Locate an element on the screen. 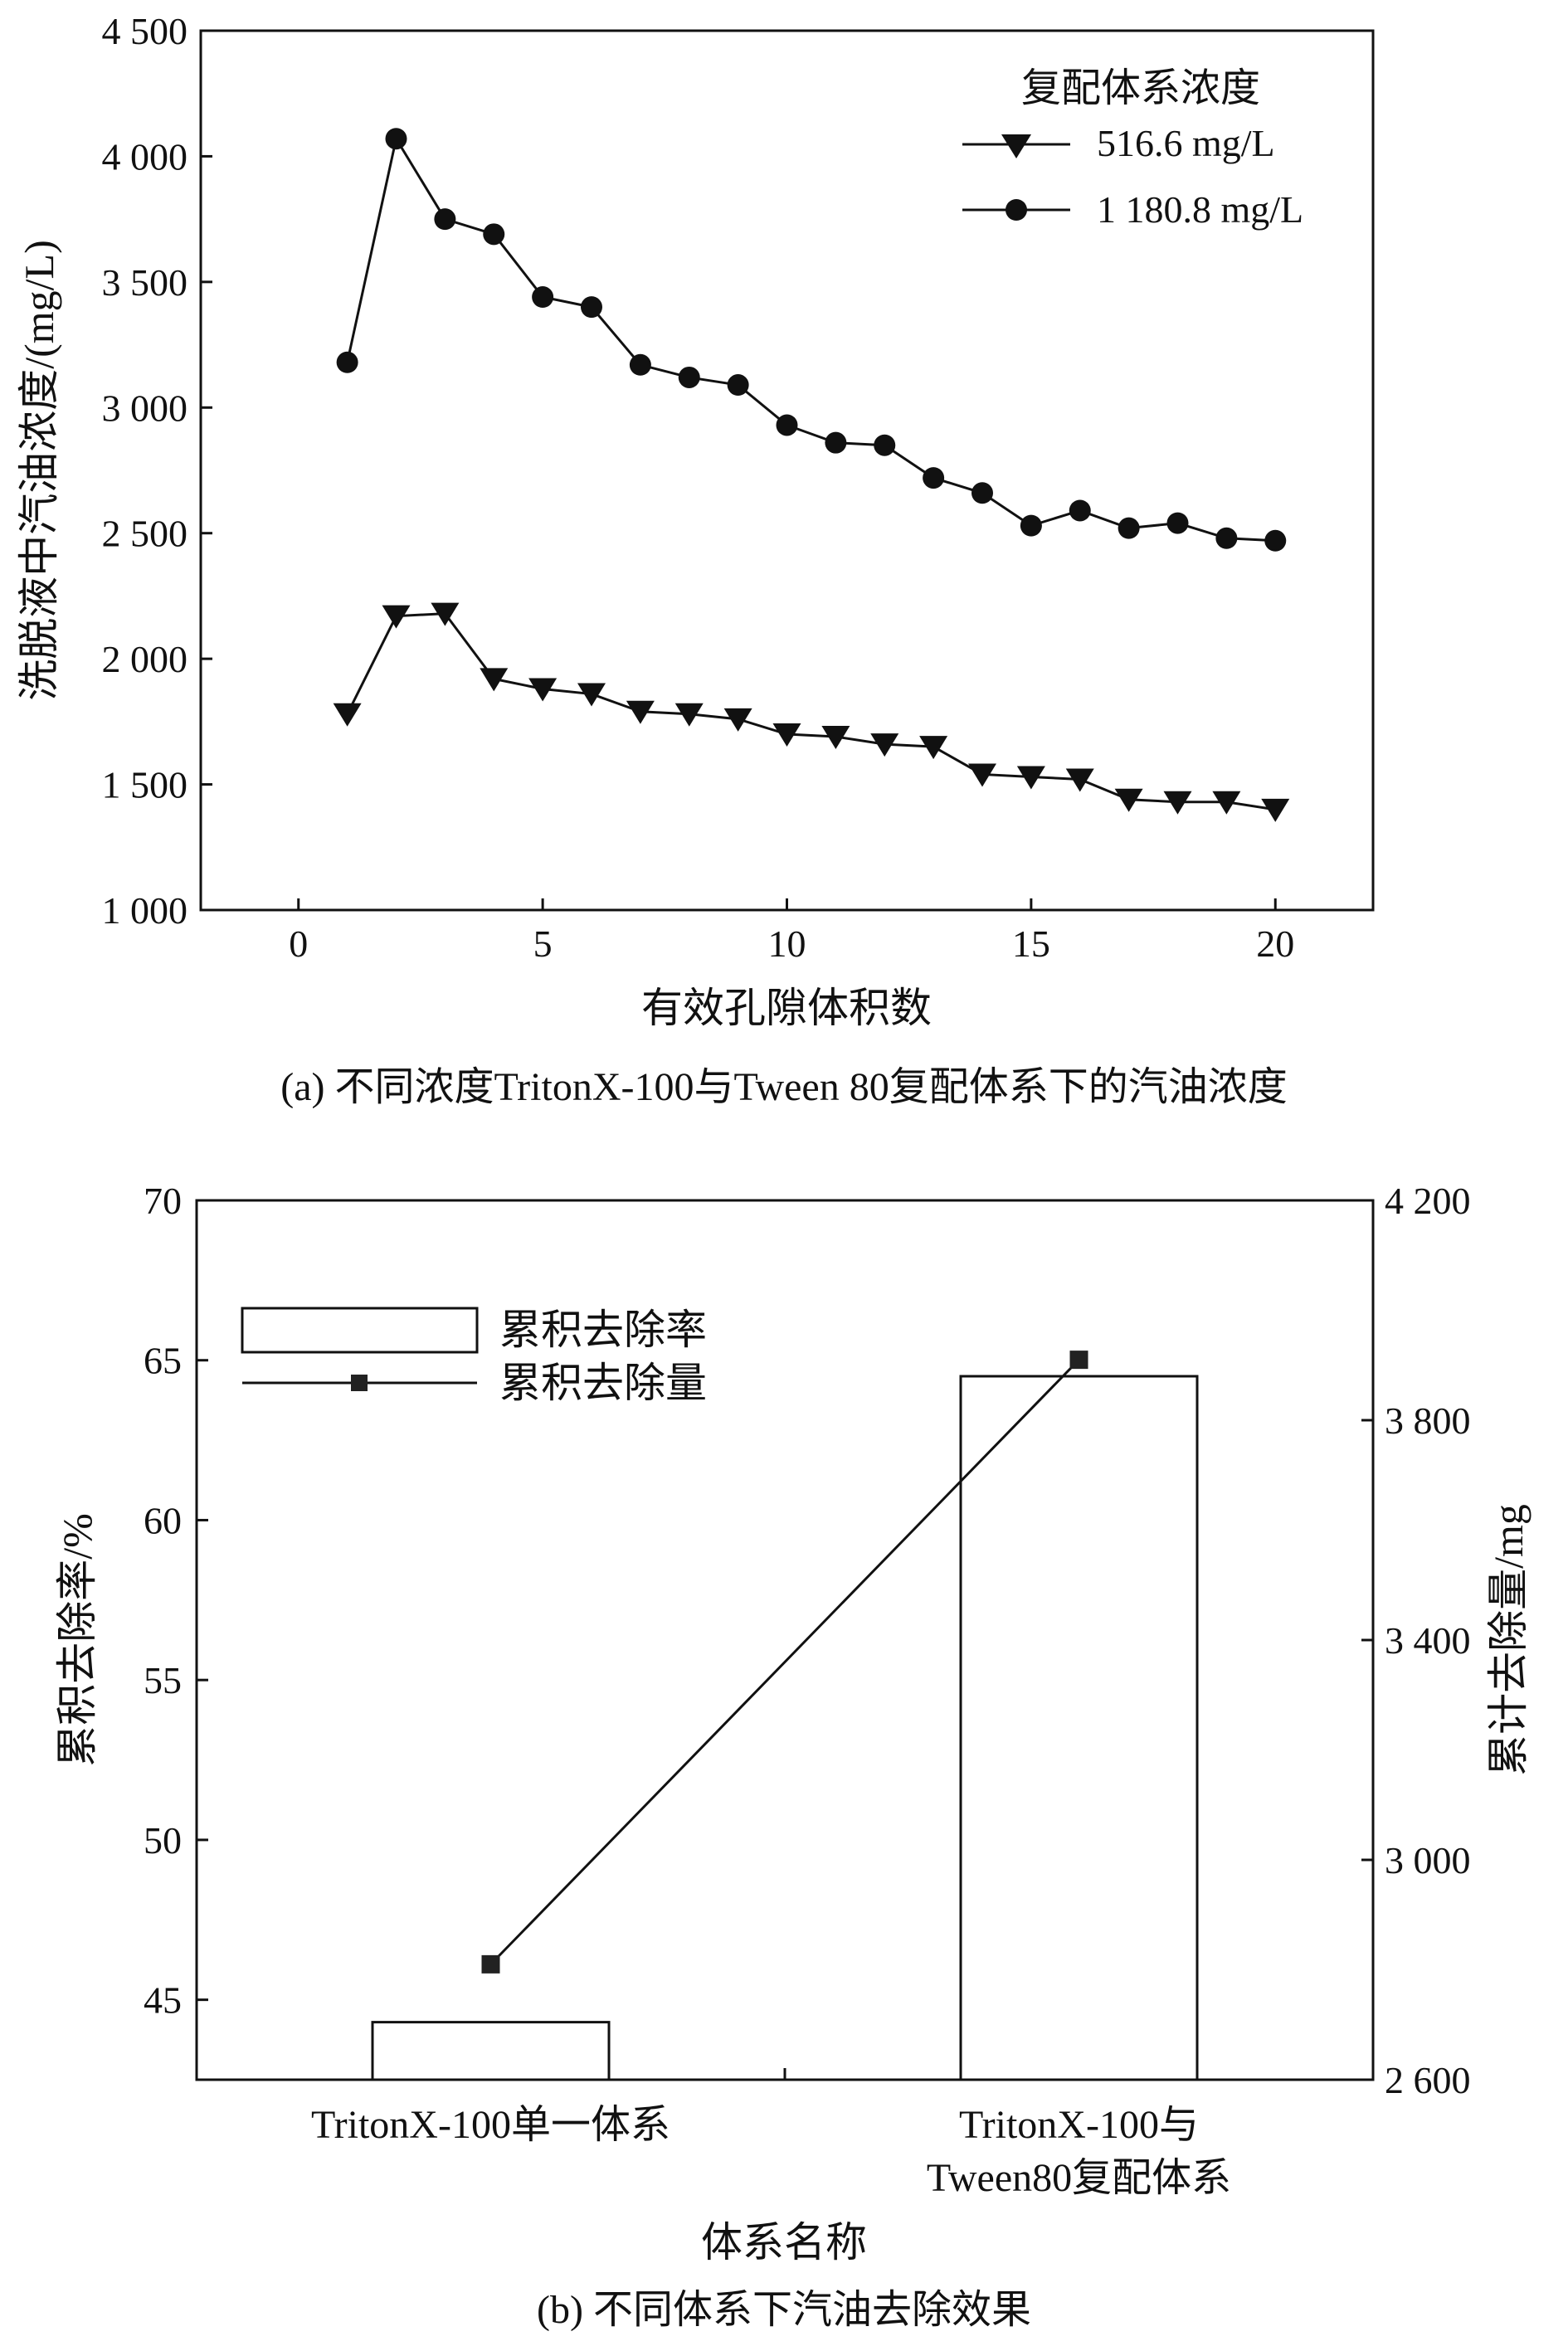  y-tick-label: 2 000 is located at coordinates (145, 659).